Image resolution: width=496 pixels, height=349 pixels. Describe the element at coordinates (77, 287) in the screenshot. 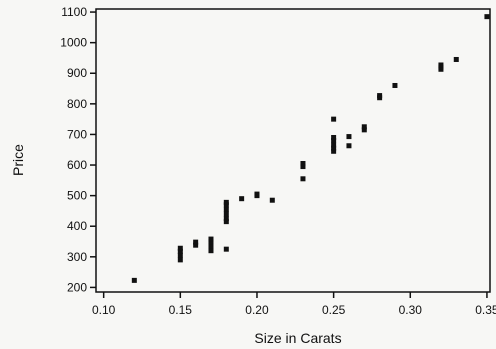

I see `y-tick-label: 200` at that location.